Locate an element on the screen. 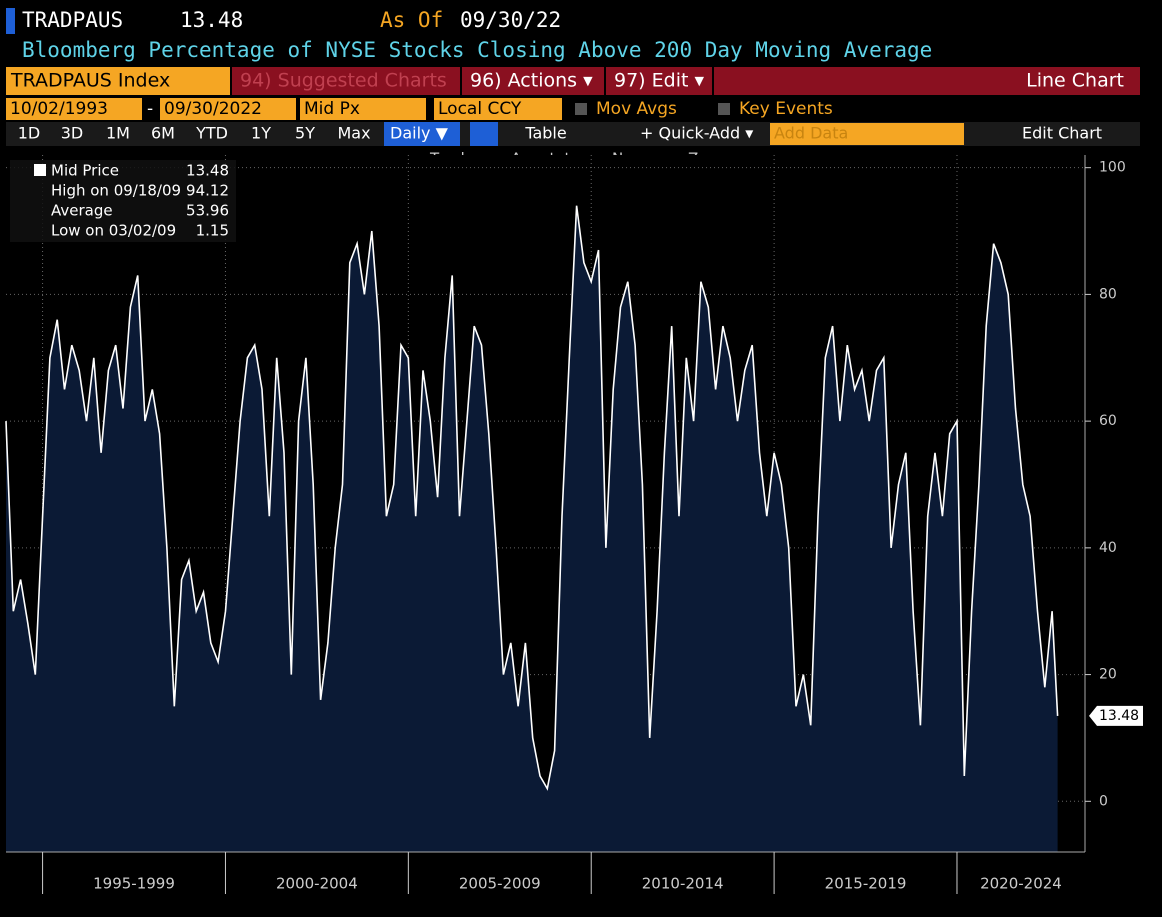 This screenshot has height=917, width=1162. frequency-button is located at coordinates (422, 134).